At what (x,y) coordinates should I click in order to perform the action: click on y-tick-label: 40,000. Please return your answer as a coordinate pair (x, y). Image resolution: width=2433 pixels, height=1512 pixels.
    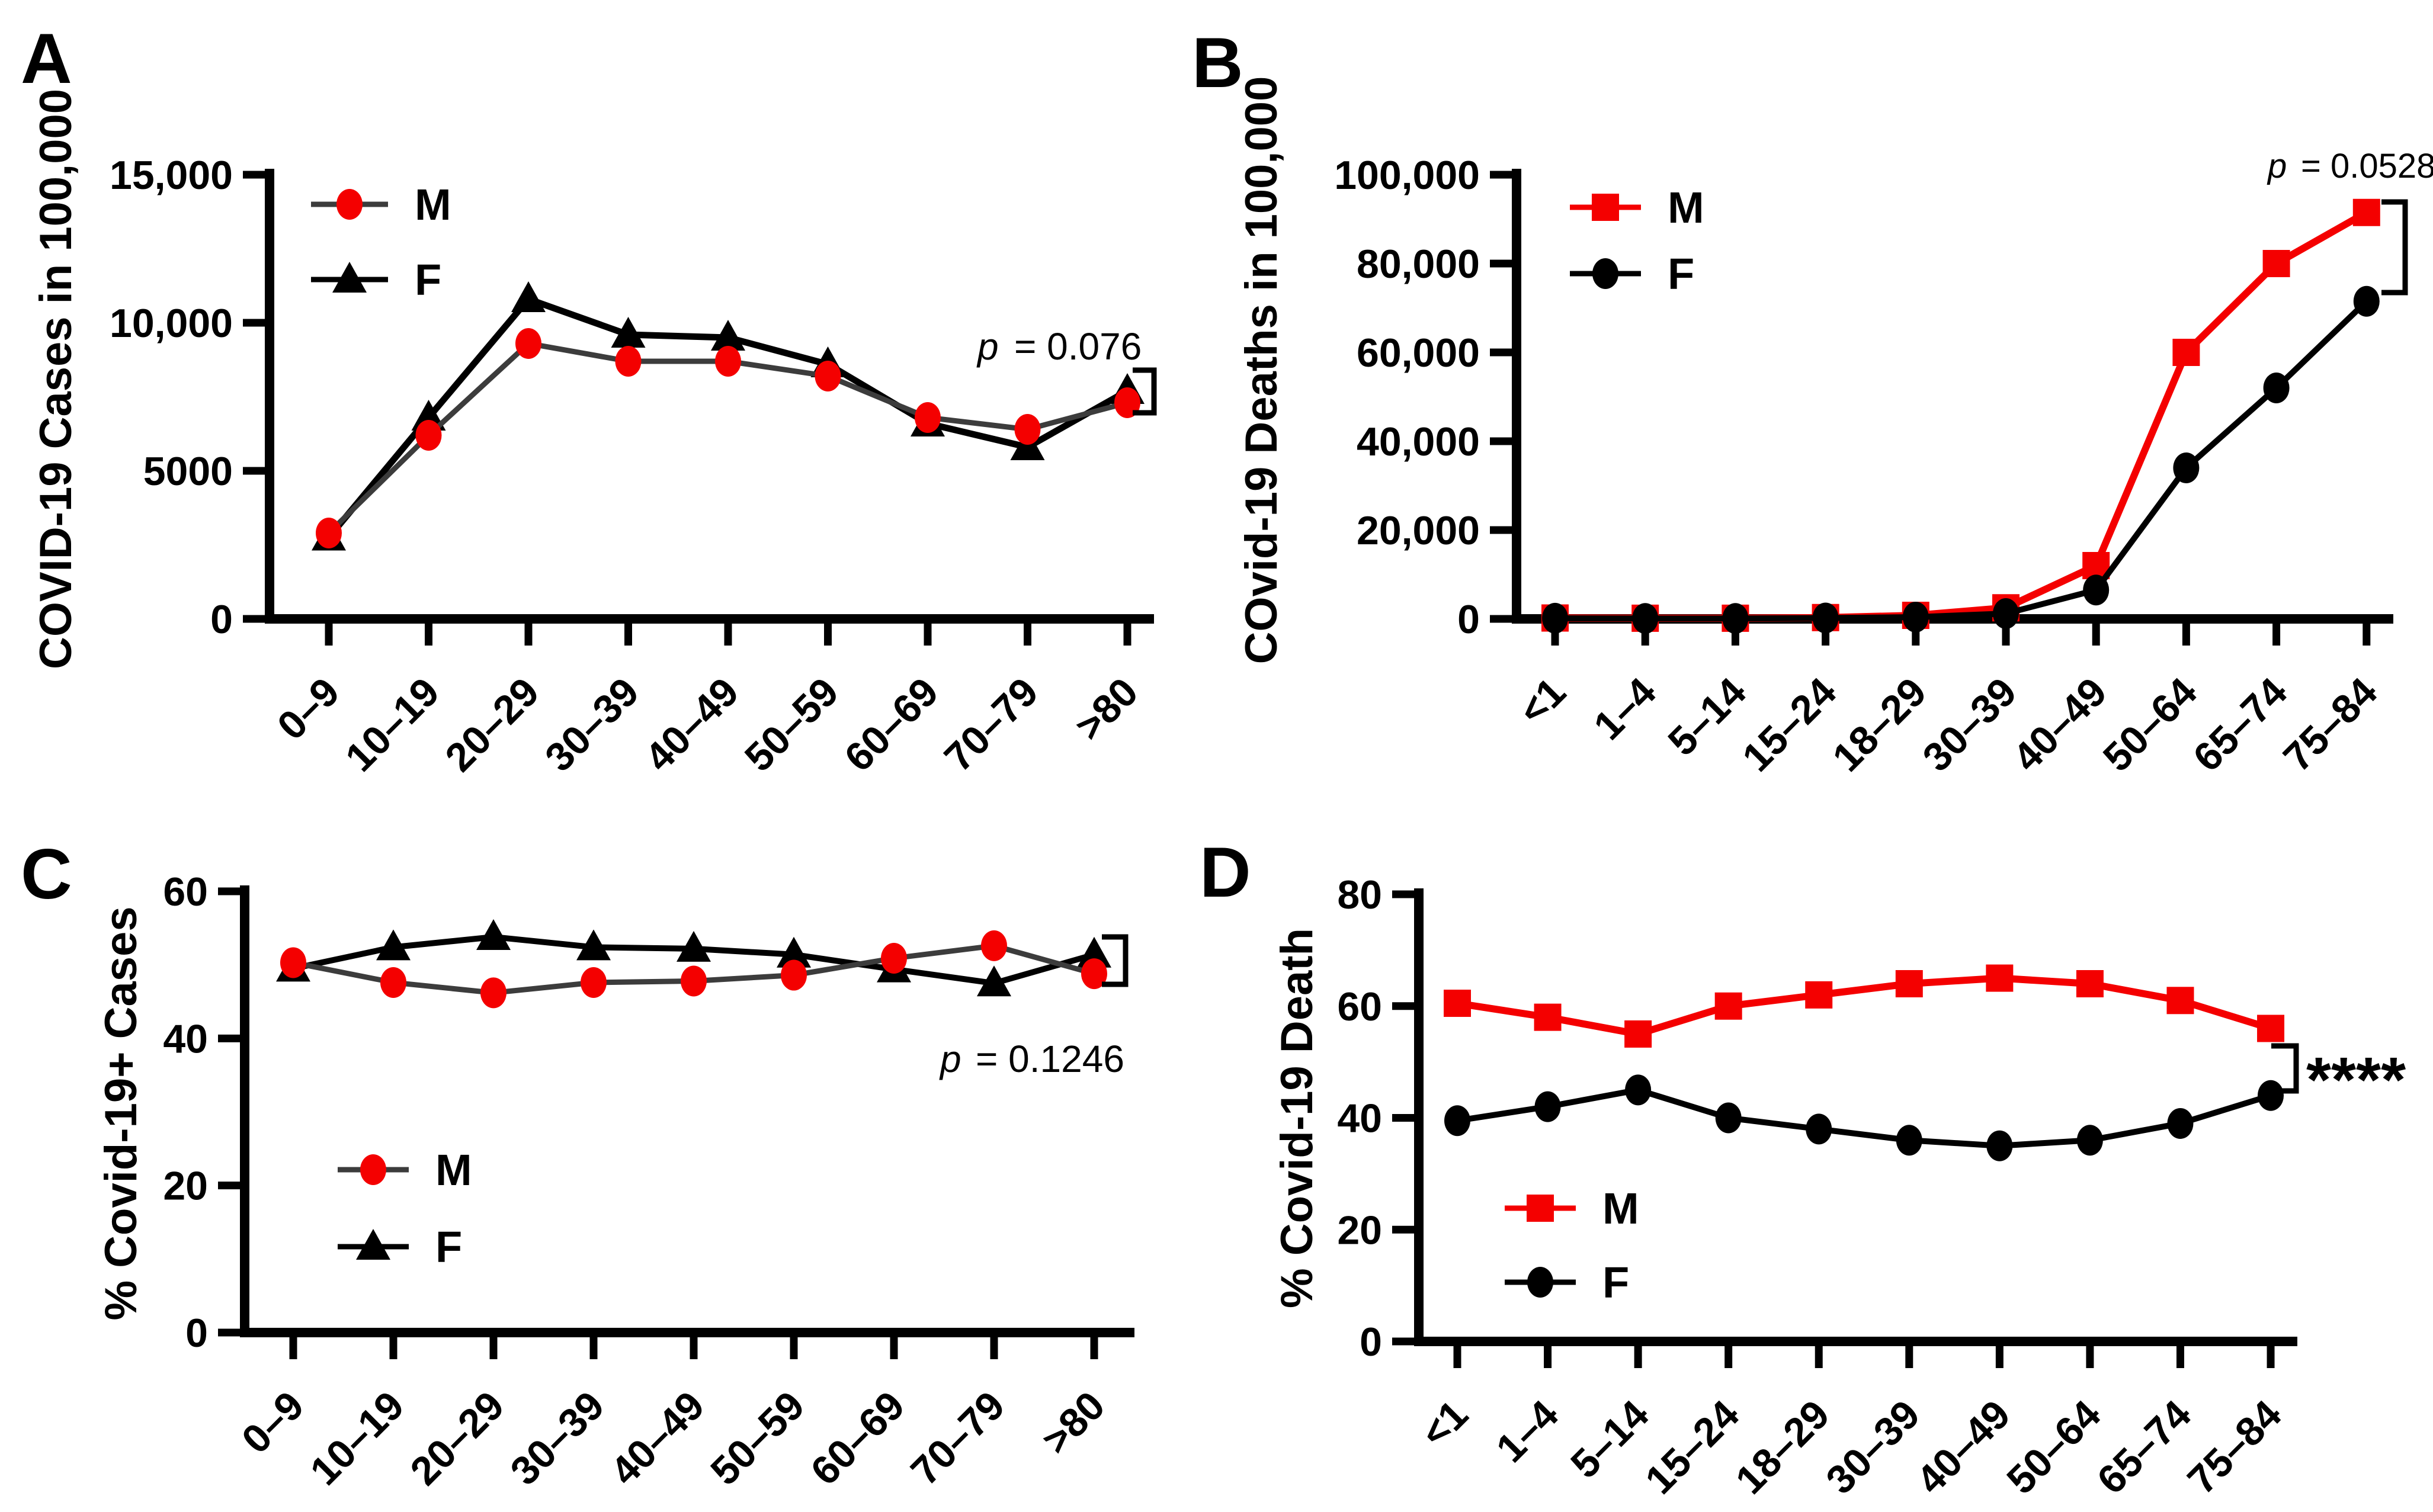
    Looking at the image, I should click on (1418, 441).